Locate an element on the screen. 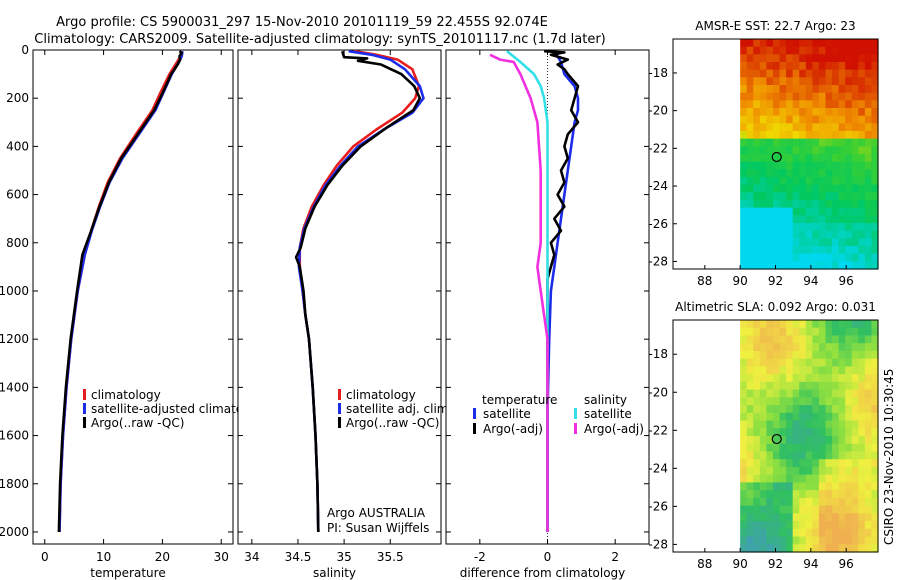  sla-map-ytick-label: -20 is located at coordinates (658, 392).